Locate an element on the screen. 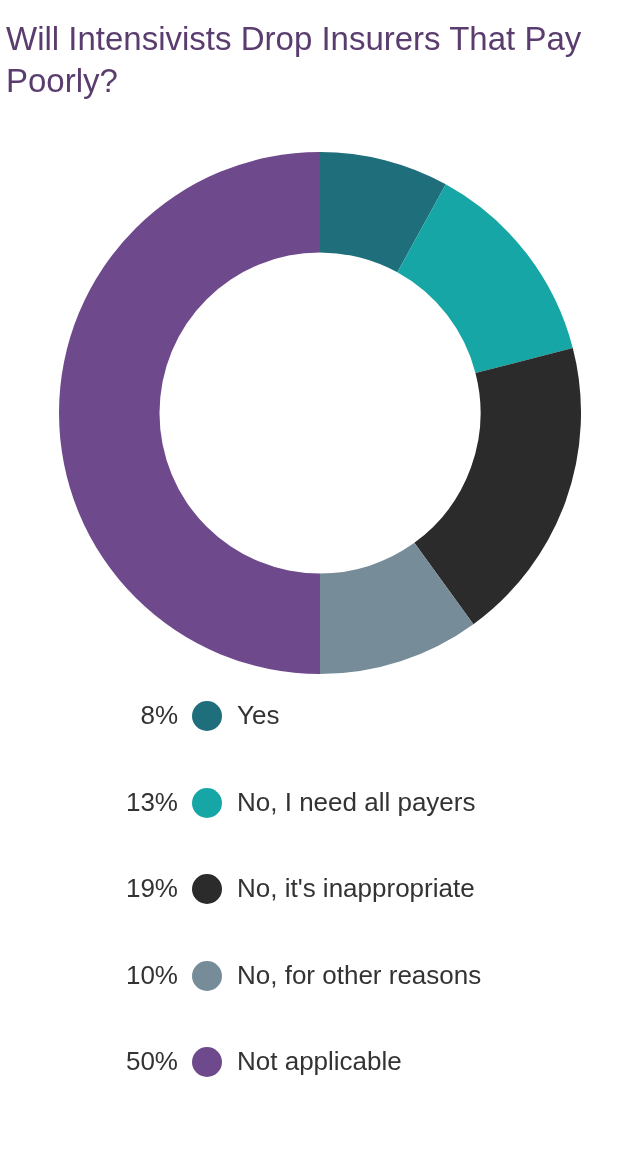  legend-label: No, for other reasons is located at coordinates (359, 975).